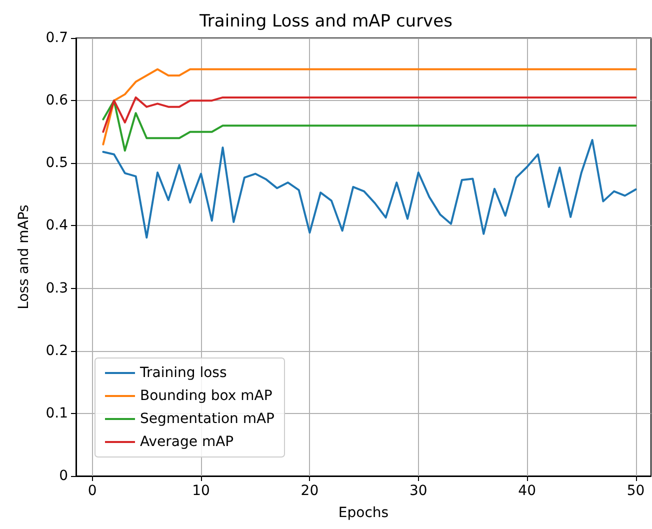 The width and height of the screenshot is (652, 529). I want to click on x-tick-label: 10, so click(201, 491).